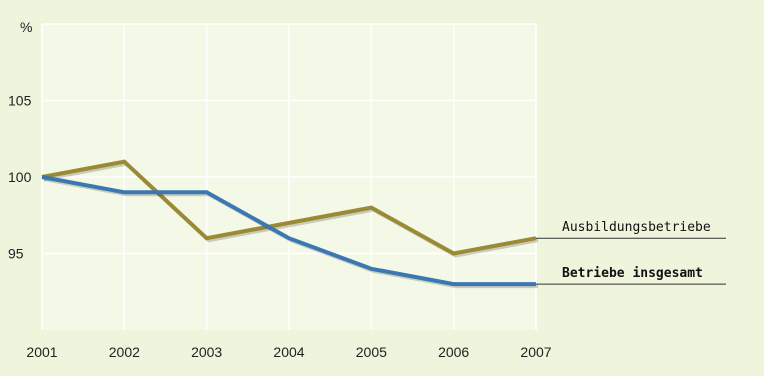  I want to click on x-tick-label: 2007, so click(535, 352).